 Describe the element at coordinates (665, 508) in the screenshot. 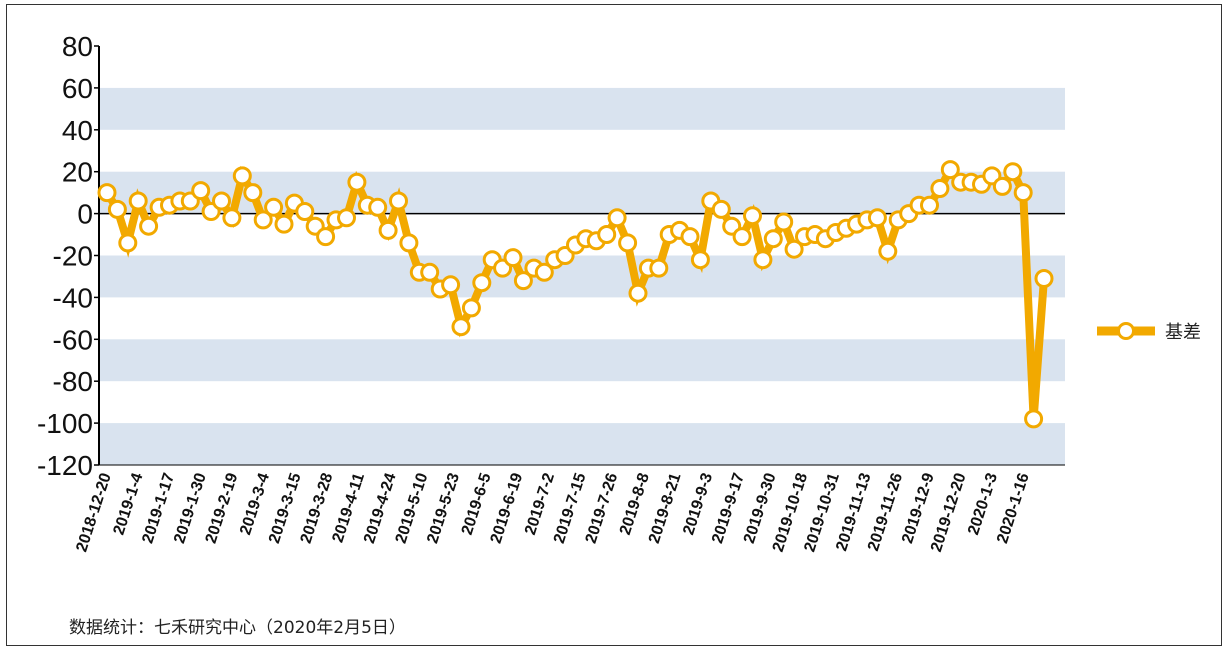

I see `x-tick-label: 2019-8-21` at that location.